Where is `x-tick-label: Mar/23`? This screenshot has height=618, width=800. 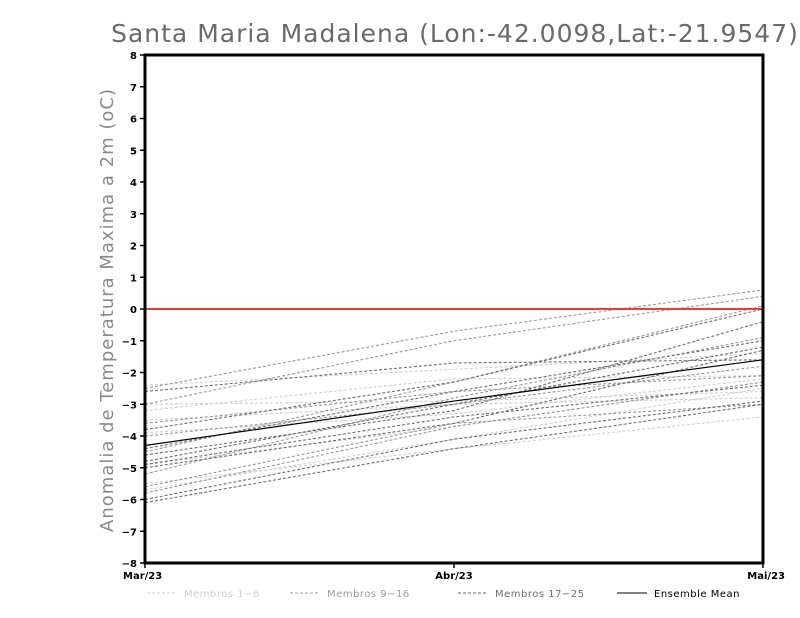
x-tick-label: Mar/23 is located at coordinates (142, 576).